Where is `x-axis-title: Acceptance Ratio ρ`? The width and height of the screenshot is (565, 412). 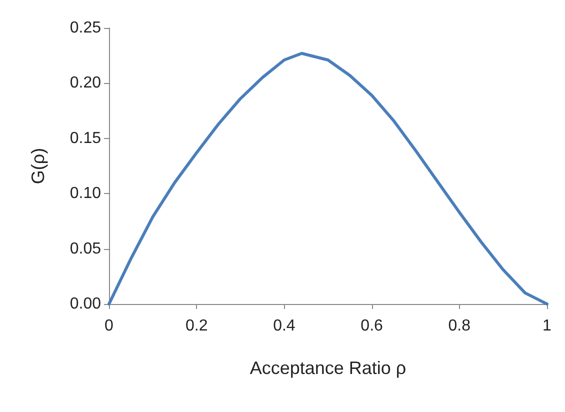 x-axis-title: Acceptance Ratio ρ is located at coordinates (328, 368).